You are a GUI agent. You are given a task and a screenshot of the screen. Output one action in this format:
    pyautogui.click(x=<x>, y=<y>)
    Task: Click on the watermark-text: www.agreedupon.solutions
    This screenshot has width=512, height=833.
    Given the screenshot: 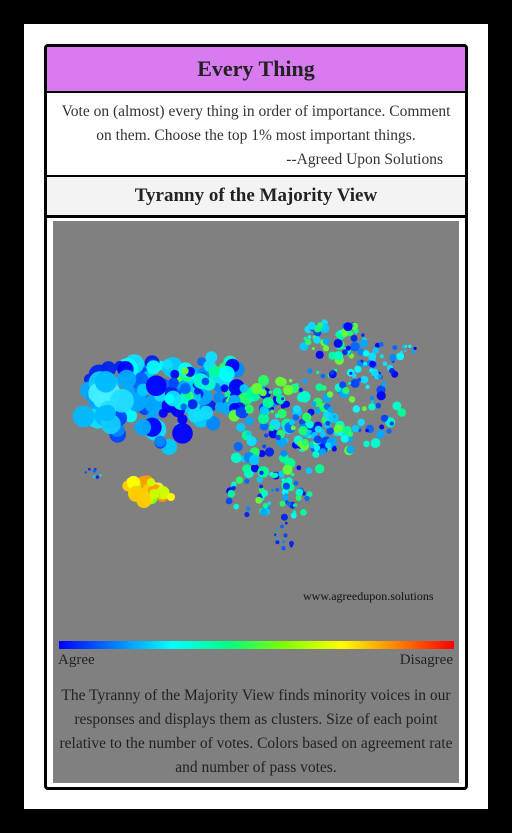 What is the action you would take?
    pyautogui.click(x=368, y=596)
    